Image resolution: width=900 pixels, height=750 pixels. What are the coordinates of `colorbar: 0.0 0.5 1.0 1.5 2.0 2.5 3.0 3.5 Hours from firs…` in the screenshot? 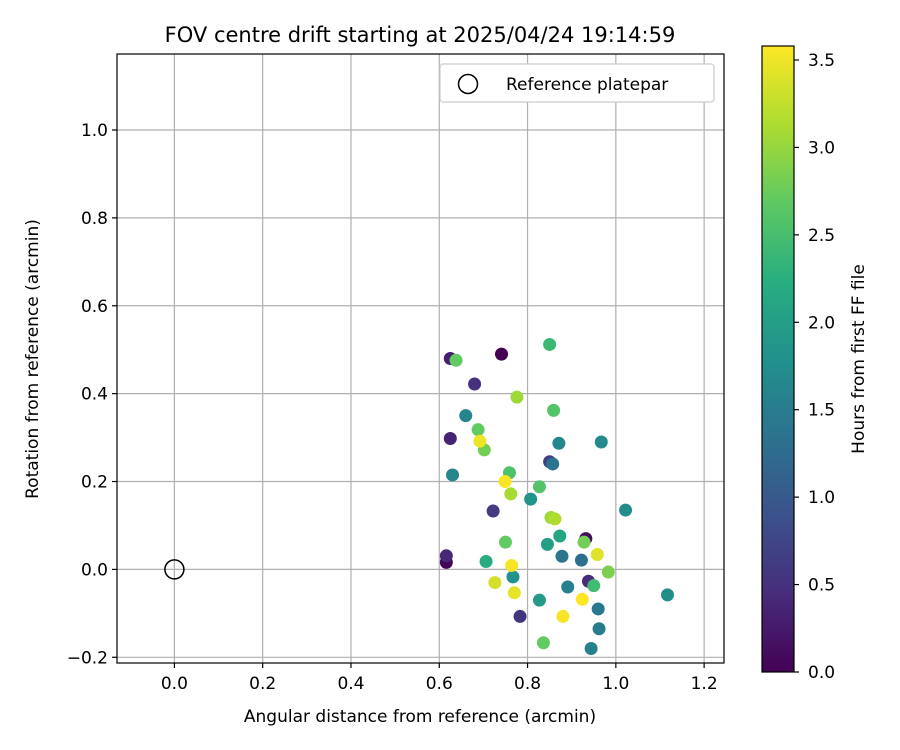 It's located at (815, 364).